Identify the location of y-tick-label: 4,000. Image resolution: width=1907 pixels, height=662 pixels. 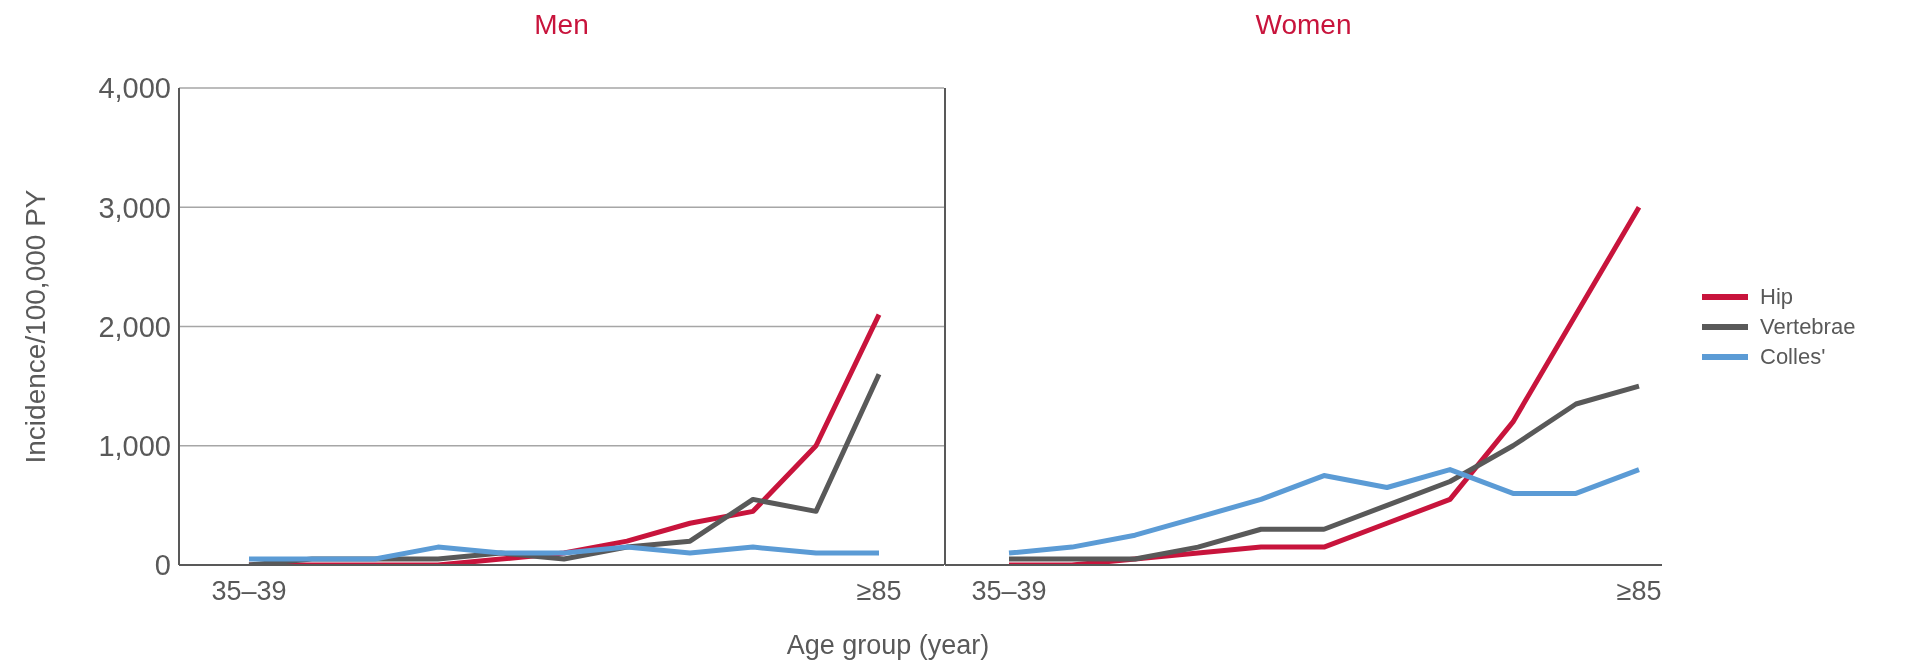
(134, 88).